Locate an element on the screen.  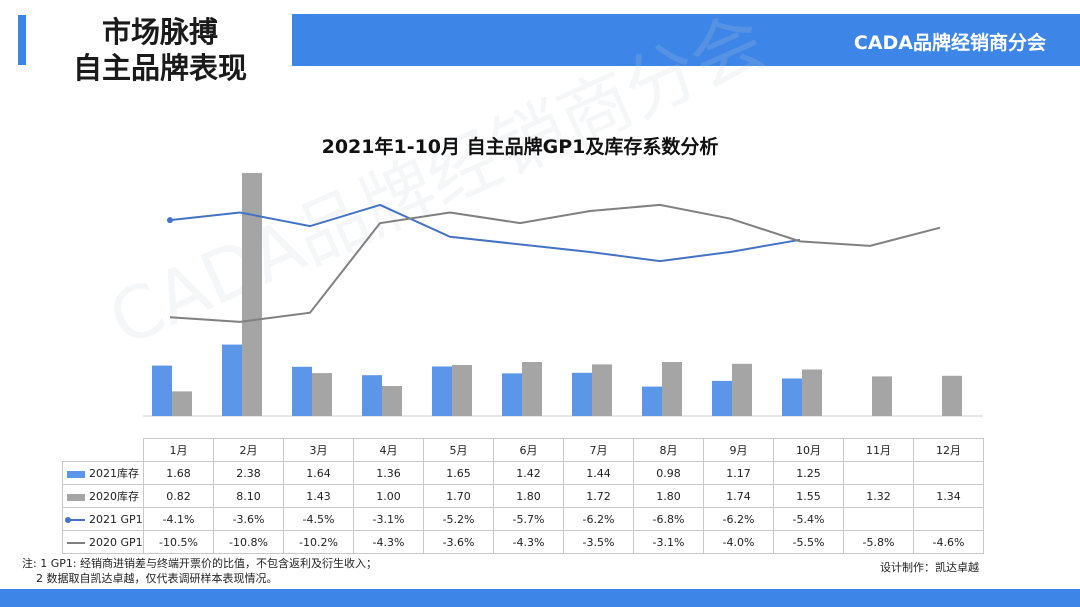
data-label: 1.25 is located at coordinates (808, 473).